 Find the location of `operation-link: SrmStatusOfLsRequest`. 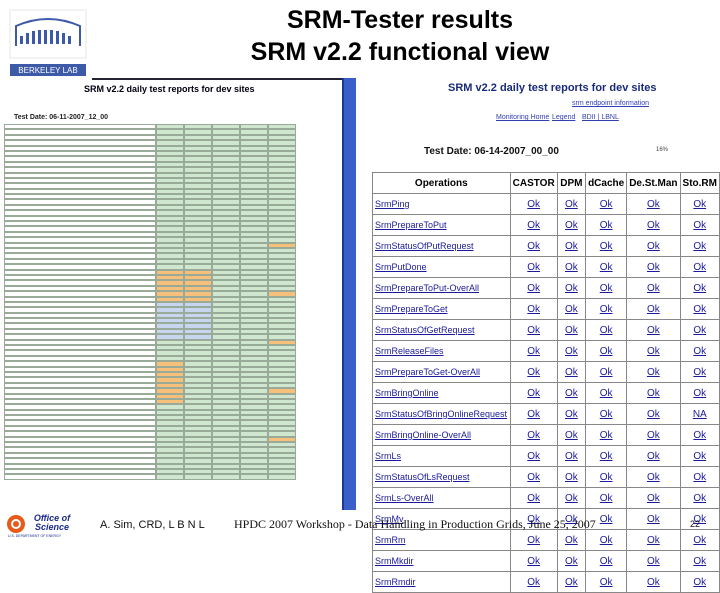

operation-link: SrmStatusOfLsRequest is located at coordinates (441, 477).